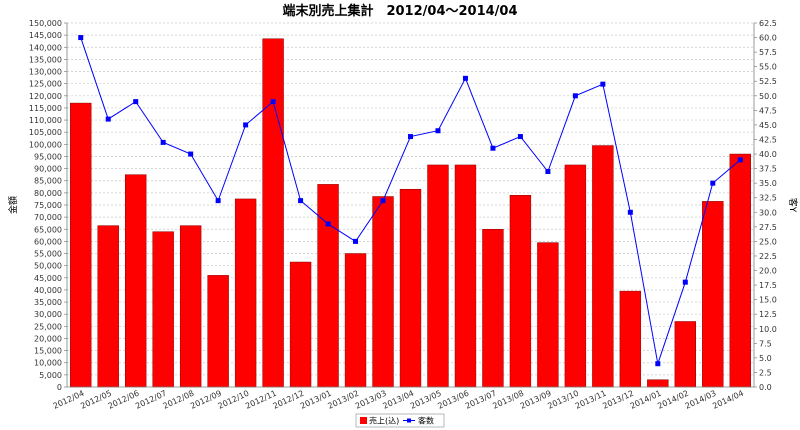 This screenshot has width=800, height=430. What do you see at coordinates (793, 205) in the screenshot?
I see `y2-axis-title: 客Y` at bounding box center [793, 205].